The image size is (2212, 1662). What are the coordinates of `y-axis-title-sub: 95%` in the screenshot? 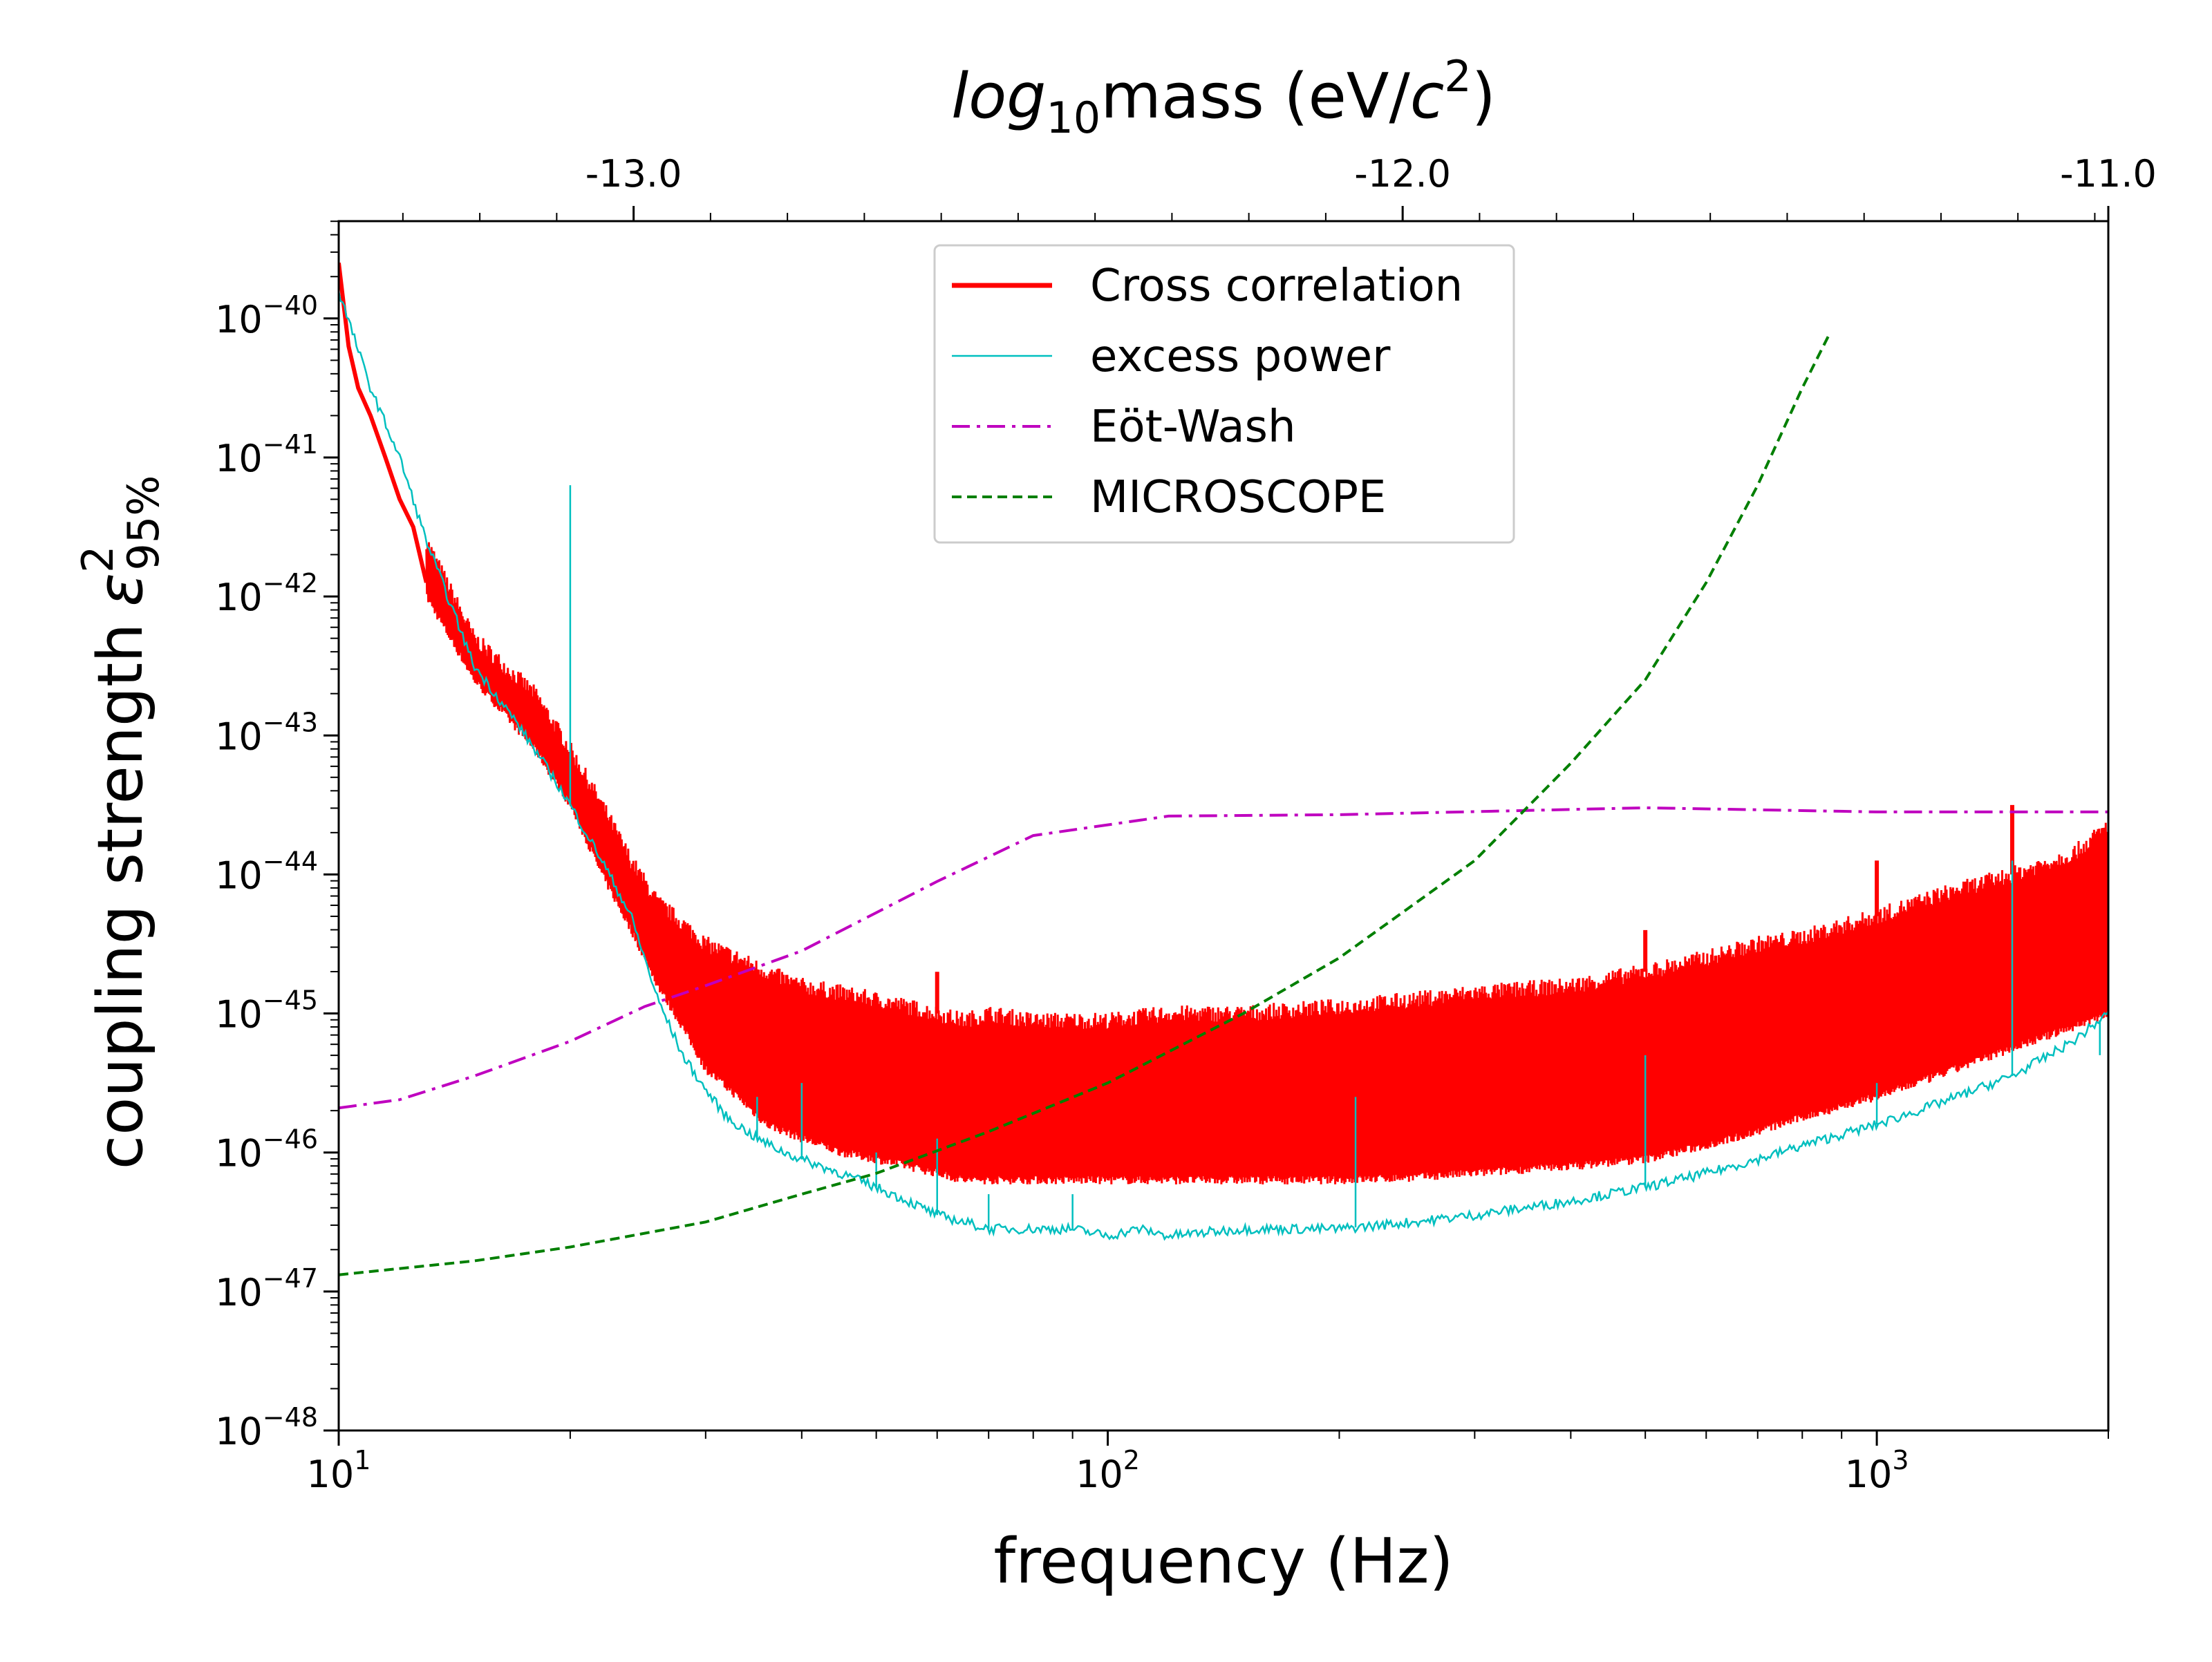 It's located at (143, 523).